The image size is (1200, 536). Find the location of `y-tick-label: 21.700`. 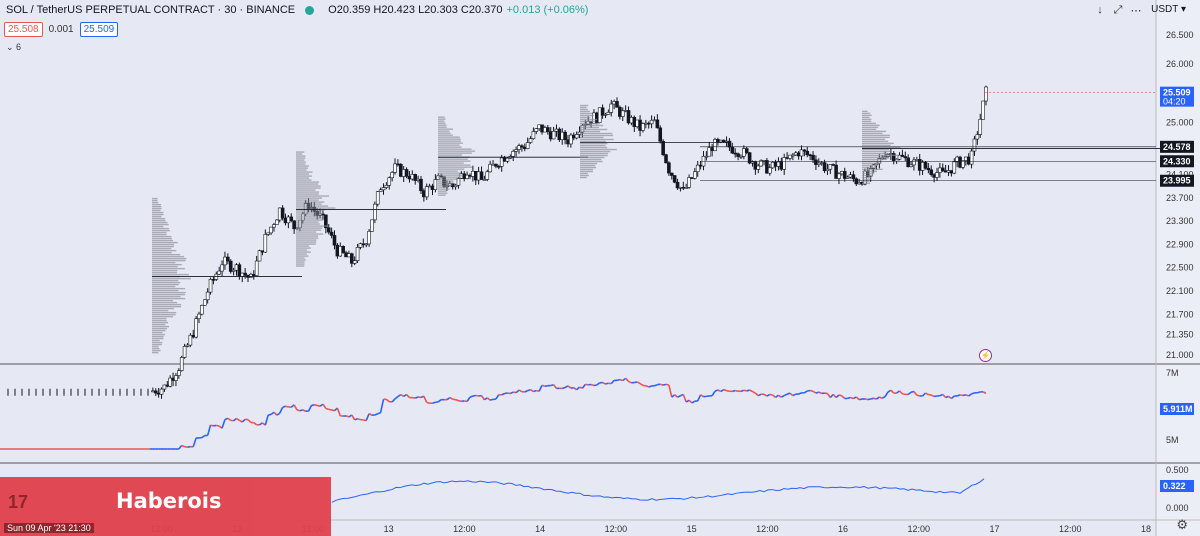

y-tick-label: 21.700 is located at coordinates (1180, 314).